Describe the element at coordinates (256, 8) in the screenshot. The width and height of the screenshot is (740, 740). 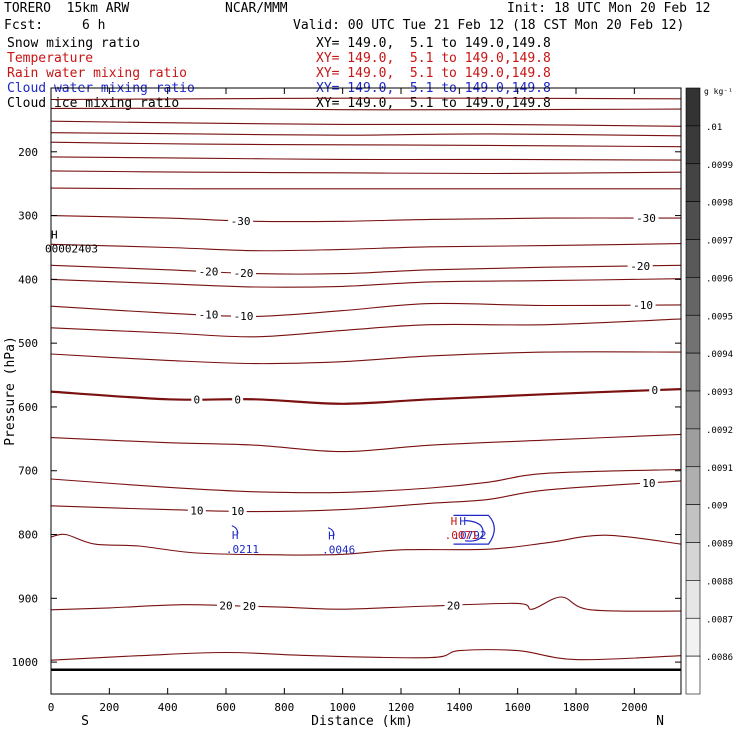
I see `org-label: NCAR/MMM` at that location.